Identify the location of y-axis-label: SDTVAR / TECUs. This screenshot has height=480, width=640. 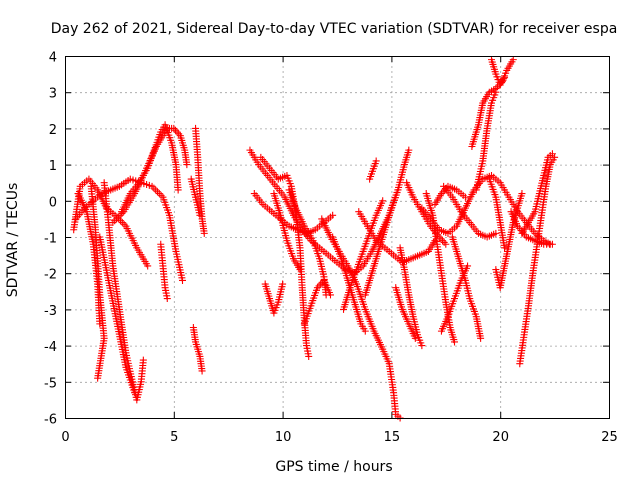
(13, 240).